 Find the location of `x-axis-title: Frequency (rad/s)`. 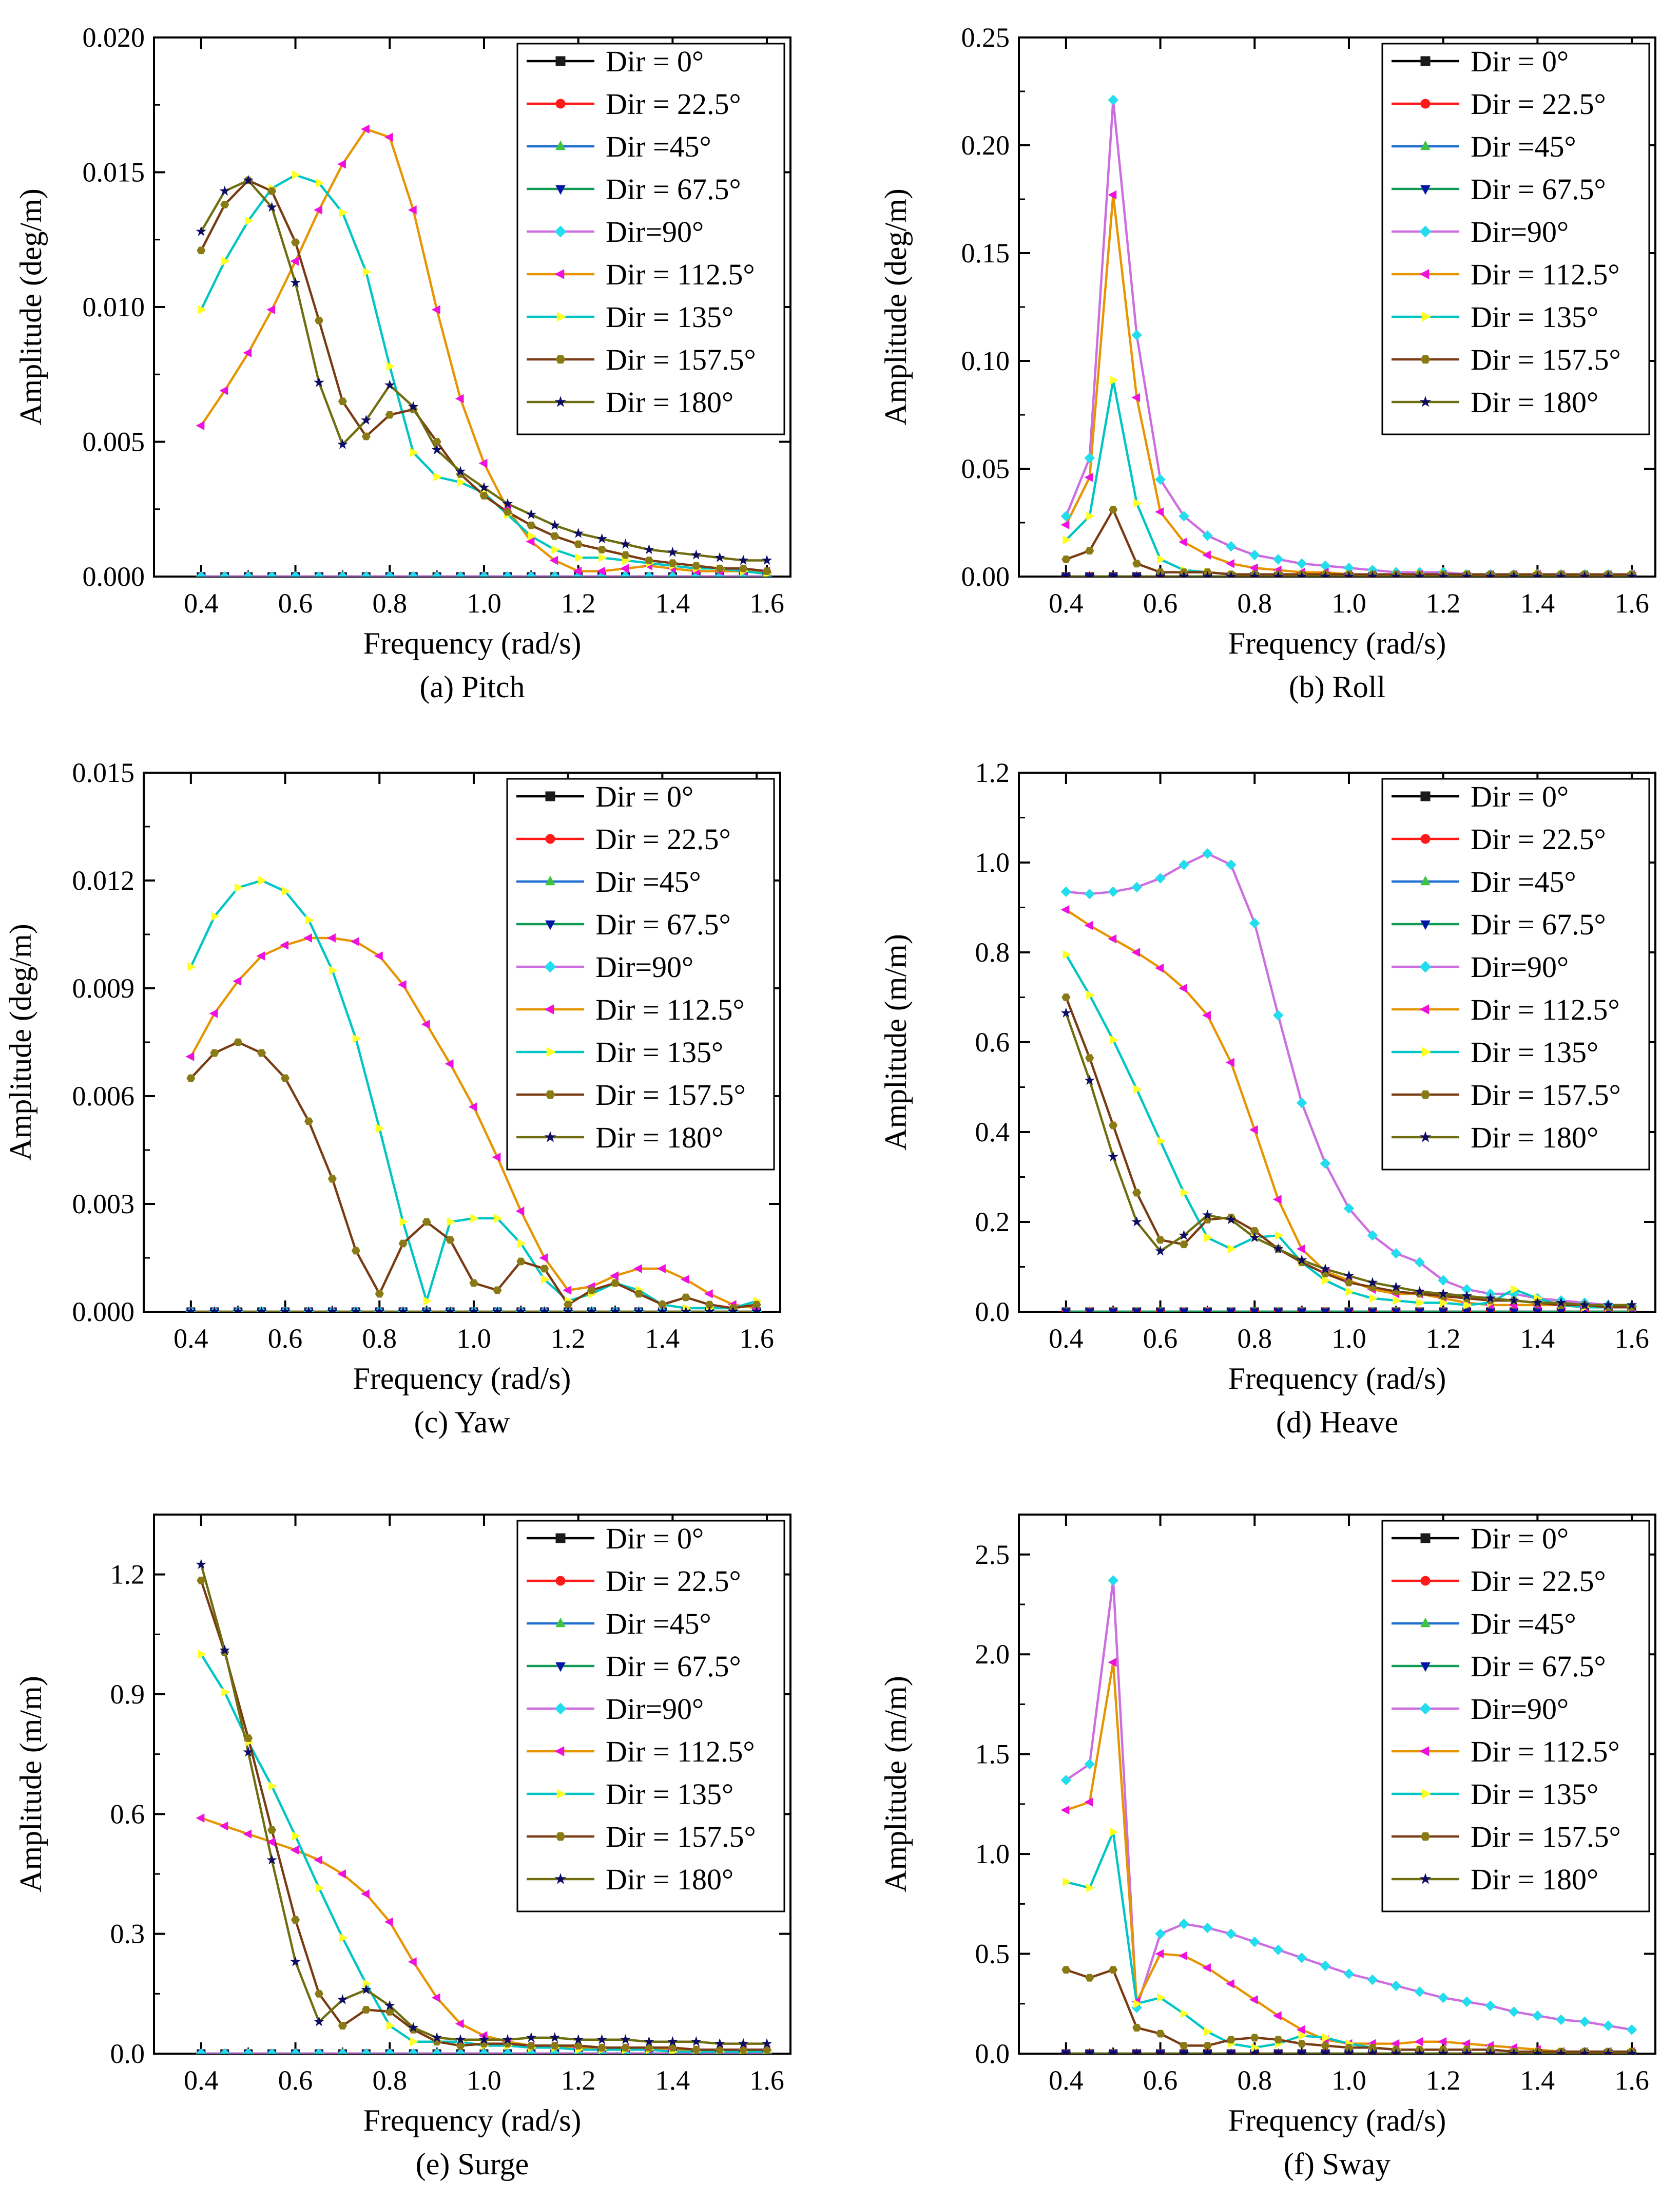

x-axis-title: Frequency (rad/s) is located at coordinates (1337, 1378).